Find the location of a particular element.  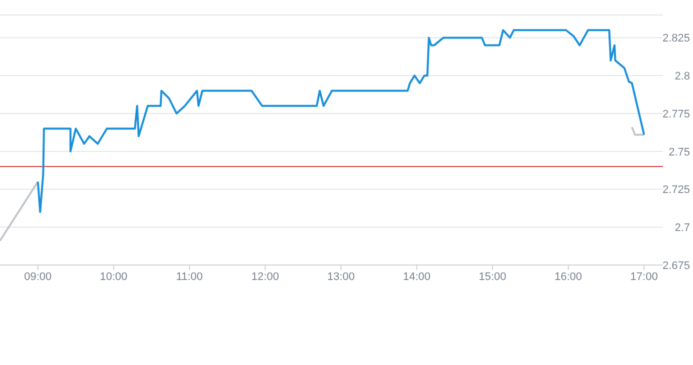

x-tick-label: 14:00 is located at coordinates (416, 276).